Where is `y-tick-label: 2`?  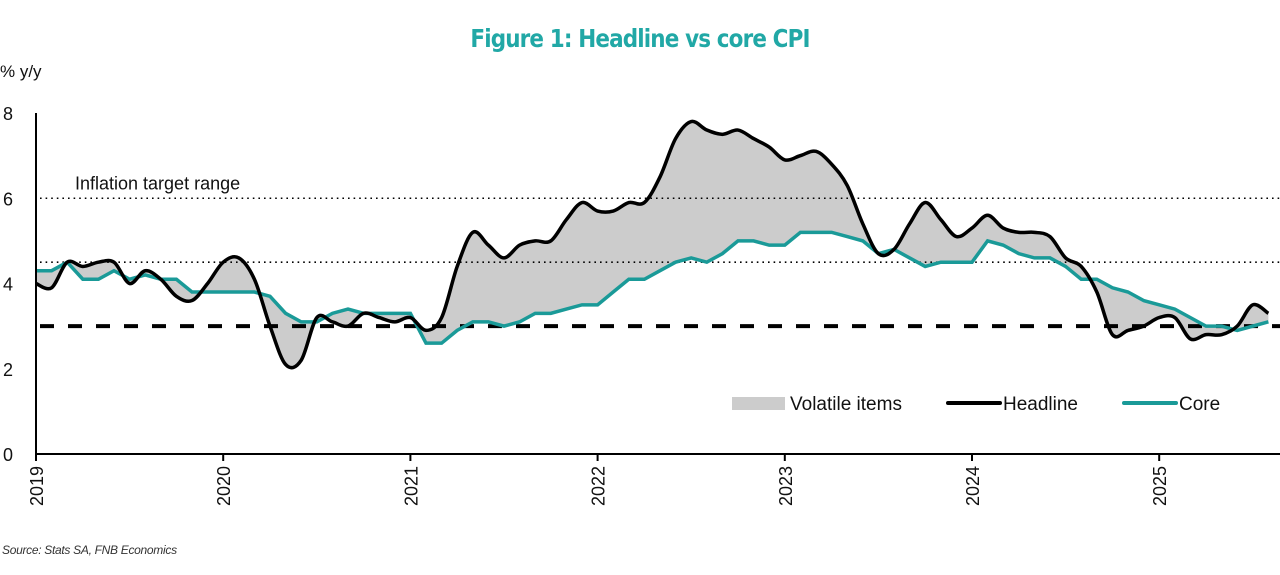
y-tick-label: 2 is located at coordinates (8, 370).